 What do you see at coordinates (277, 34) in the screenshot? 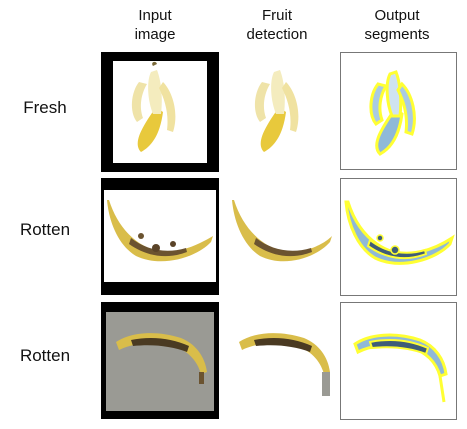
I see `header-detection-line2: detection` at bounding box center [277, 34].